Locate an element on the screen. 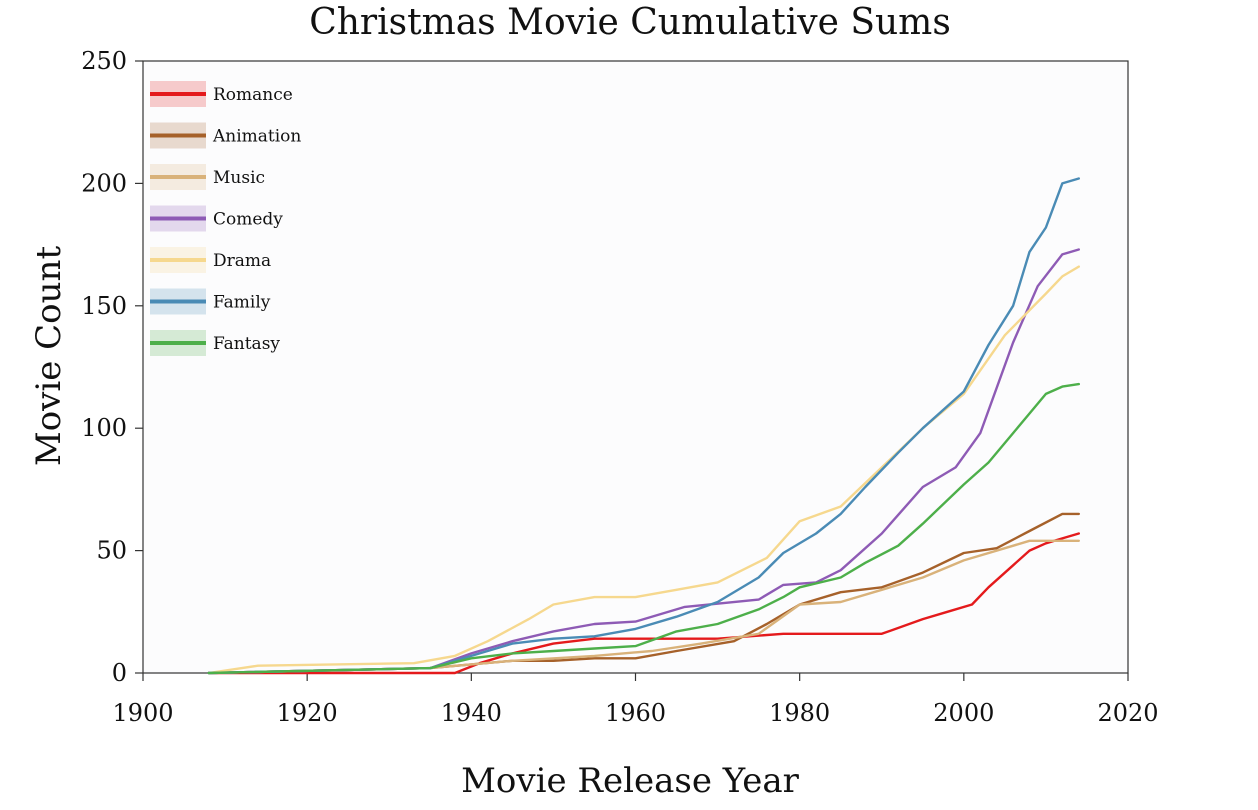 This screenshot has width=1258, height=810. x-axis: 1900 1920 1940 1960 1980 2000 2020 is located at coordinates (635, 700).